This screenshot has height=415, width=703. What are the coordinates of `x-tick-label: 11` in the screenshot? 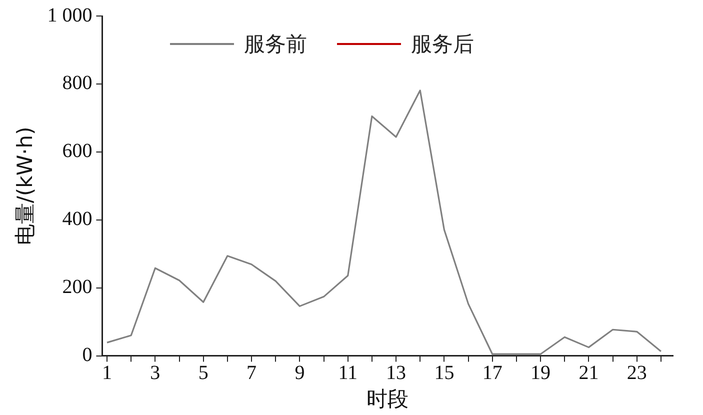 It's located at (348, 373).